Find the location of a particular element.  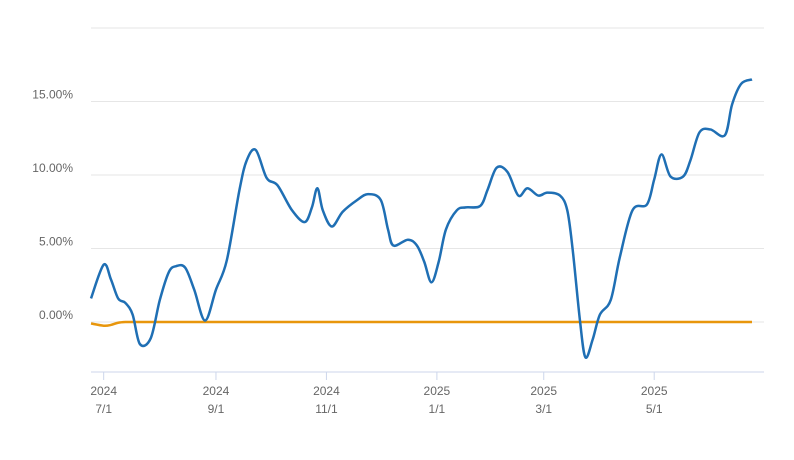

y-tick-label: 0.00% is located at coordinates (56, 315).